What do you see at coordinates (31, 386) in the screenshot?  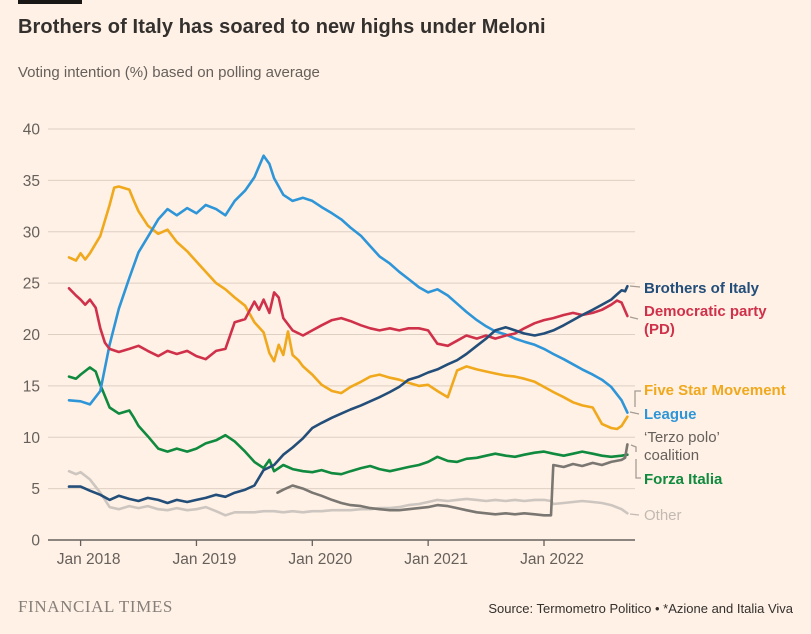 I see `y-tick-label: 15` at bounding box center [31, 386].